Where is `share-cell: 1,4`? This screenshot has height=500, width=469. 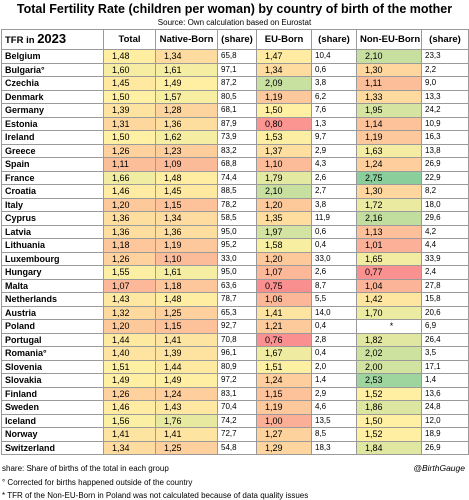
share-cell: 1,4 is located at coordinates (445, 380).